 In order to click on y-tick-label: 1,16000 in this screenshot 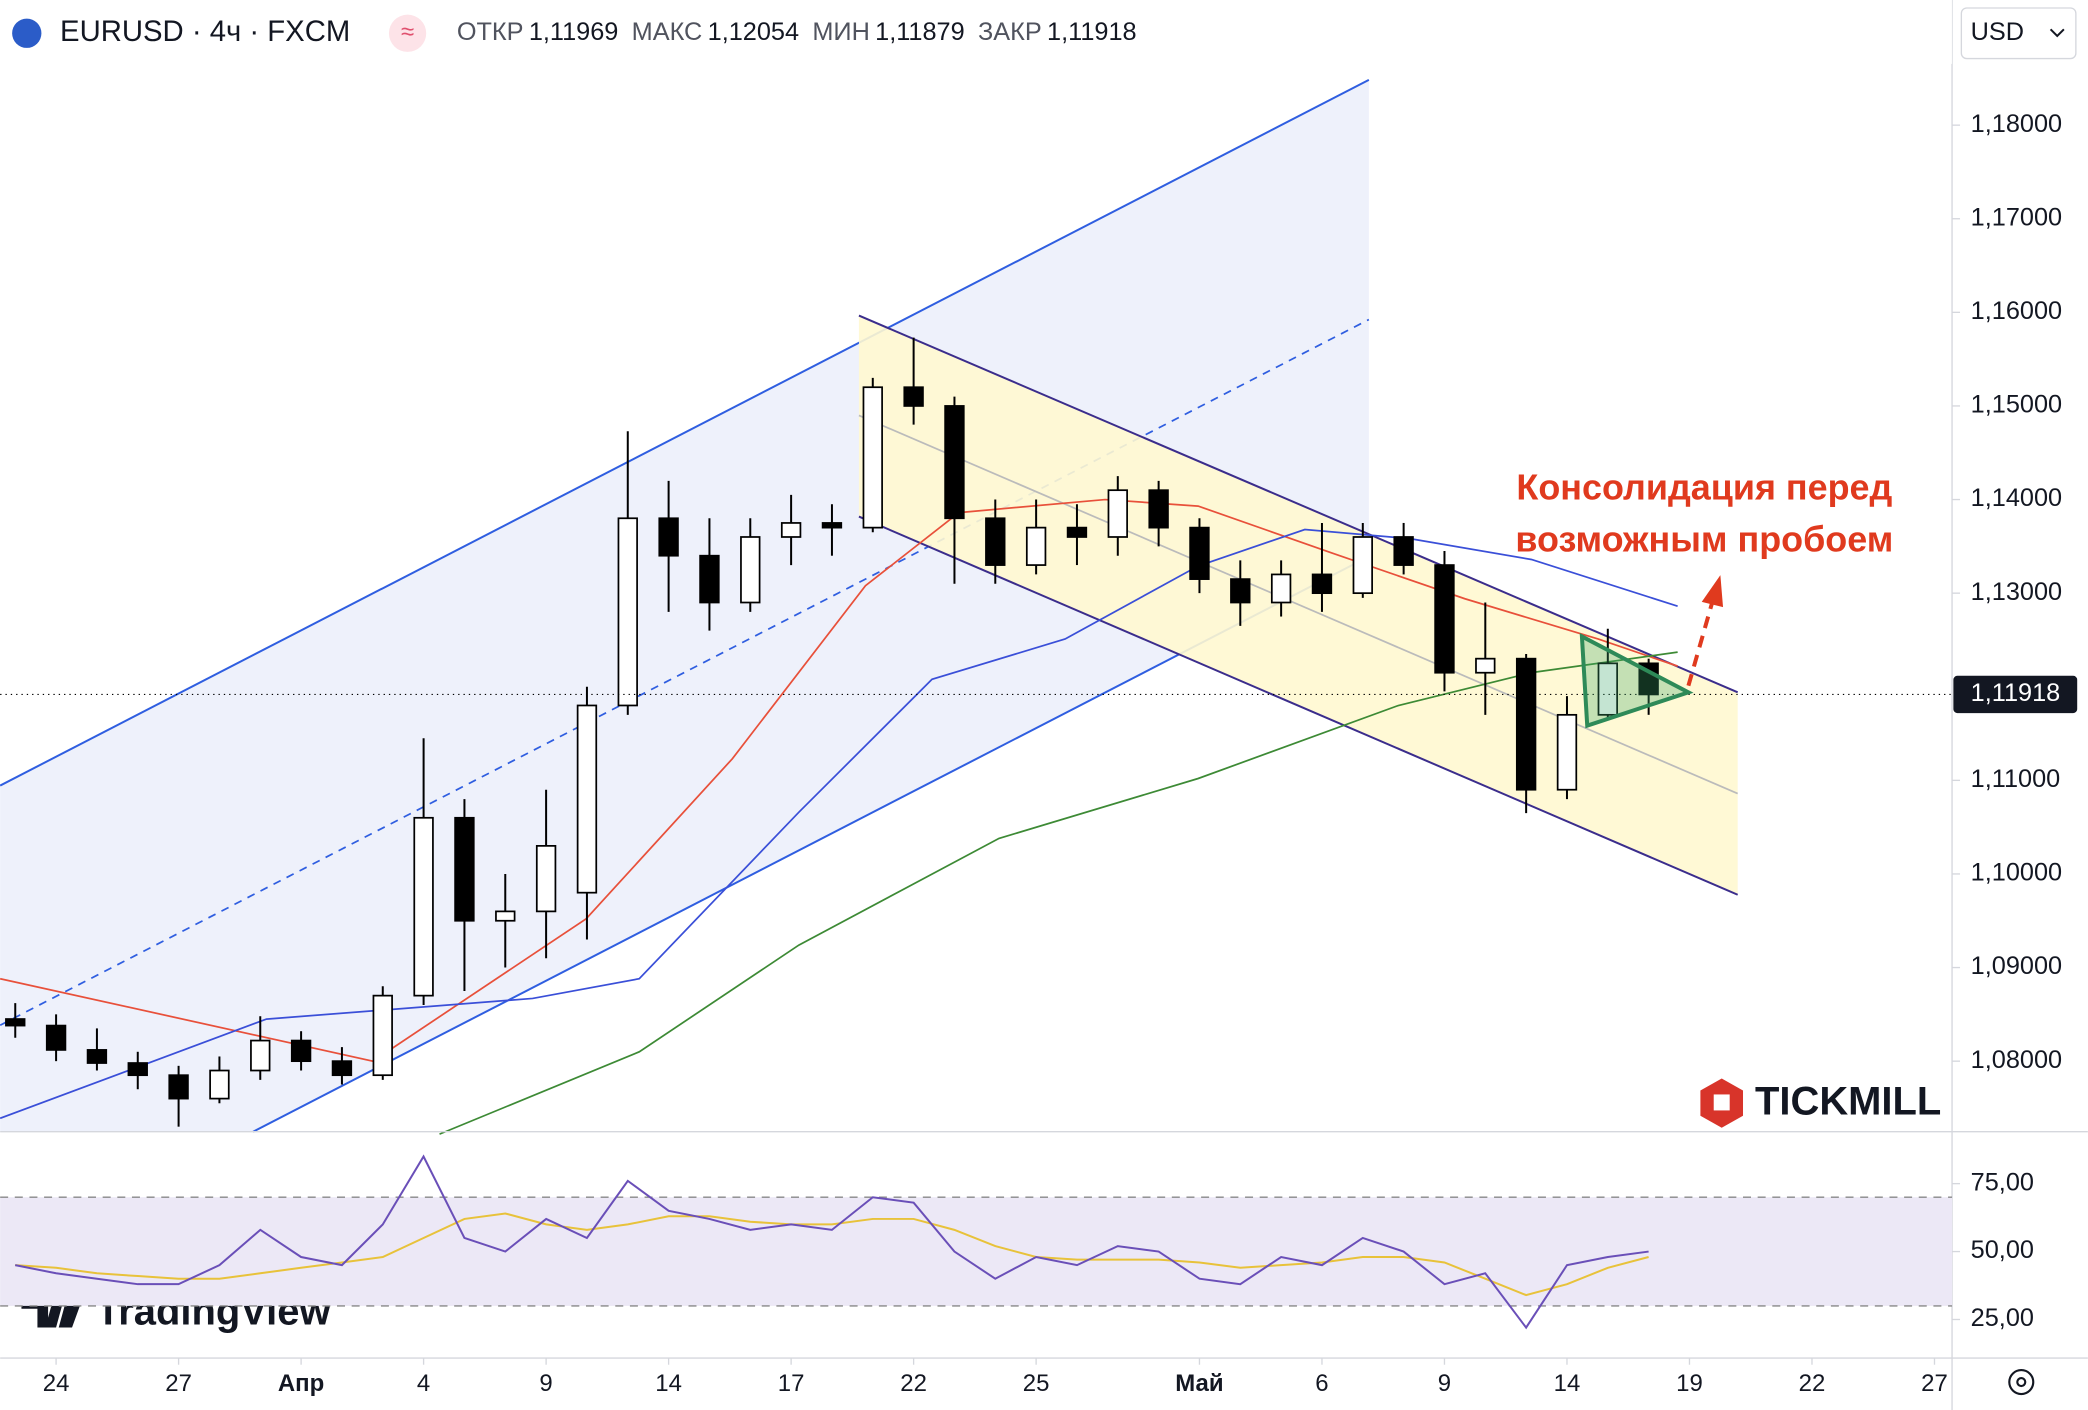, I will do `click(2016, 311)`.